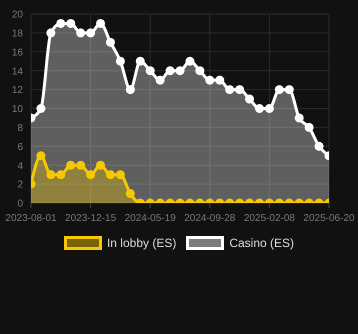 This screenshot has height=334, width=358. I want to click on y-tick-label: 18, so click(18, 34).